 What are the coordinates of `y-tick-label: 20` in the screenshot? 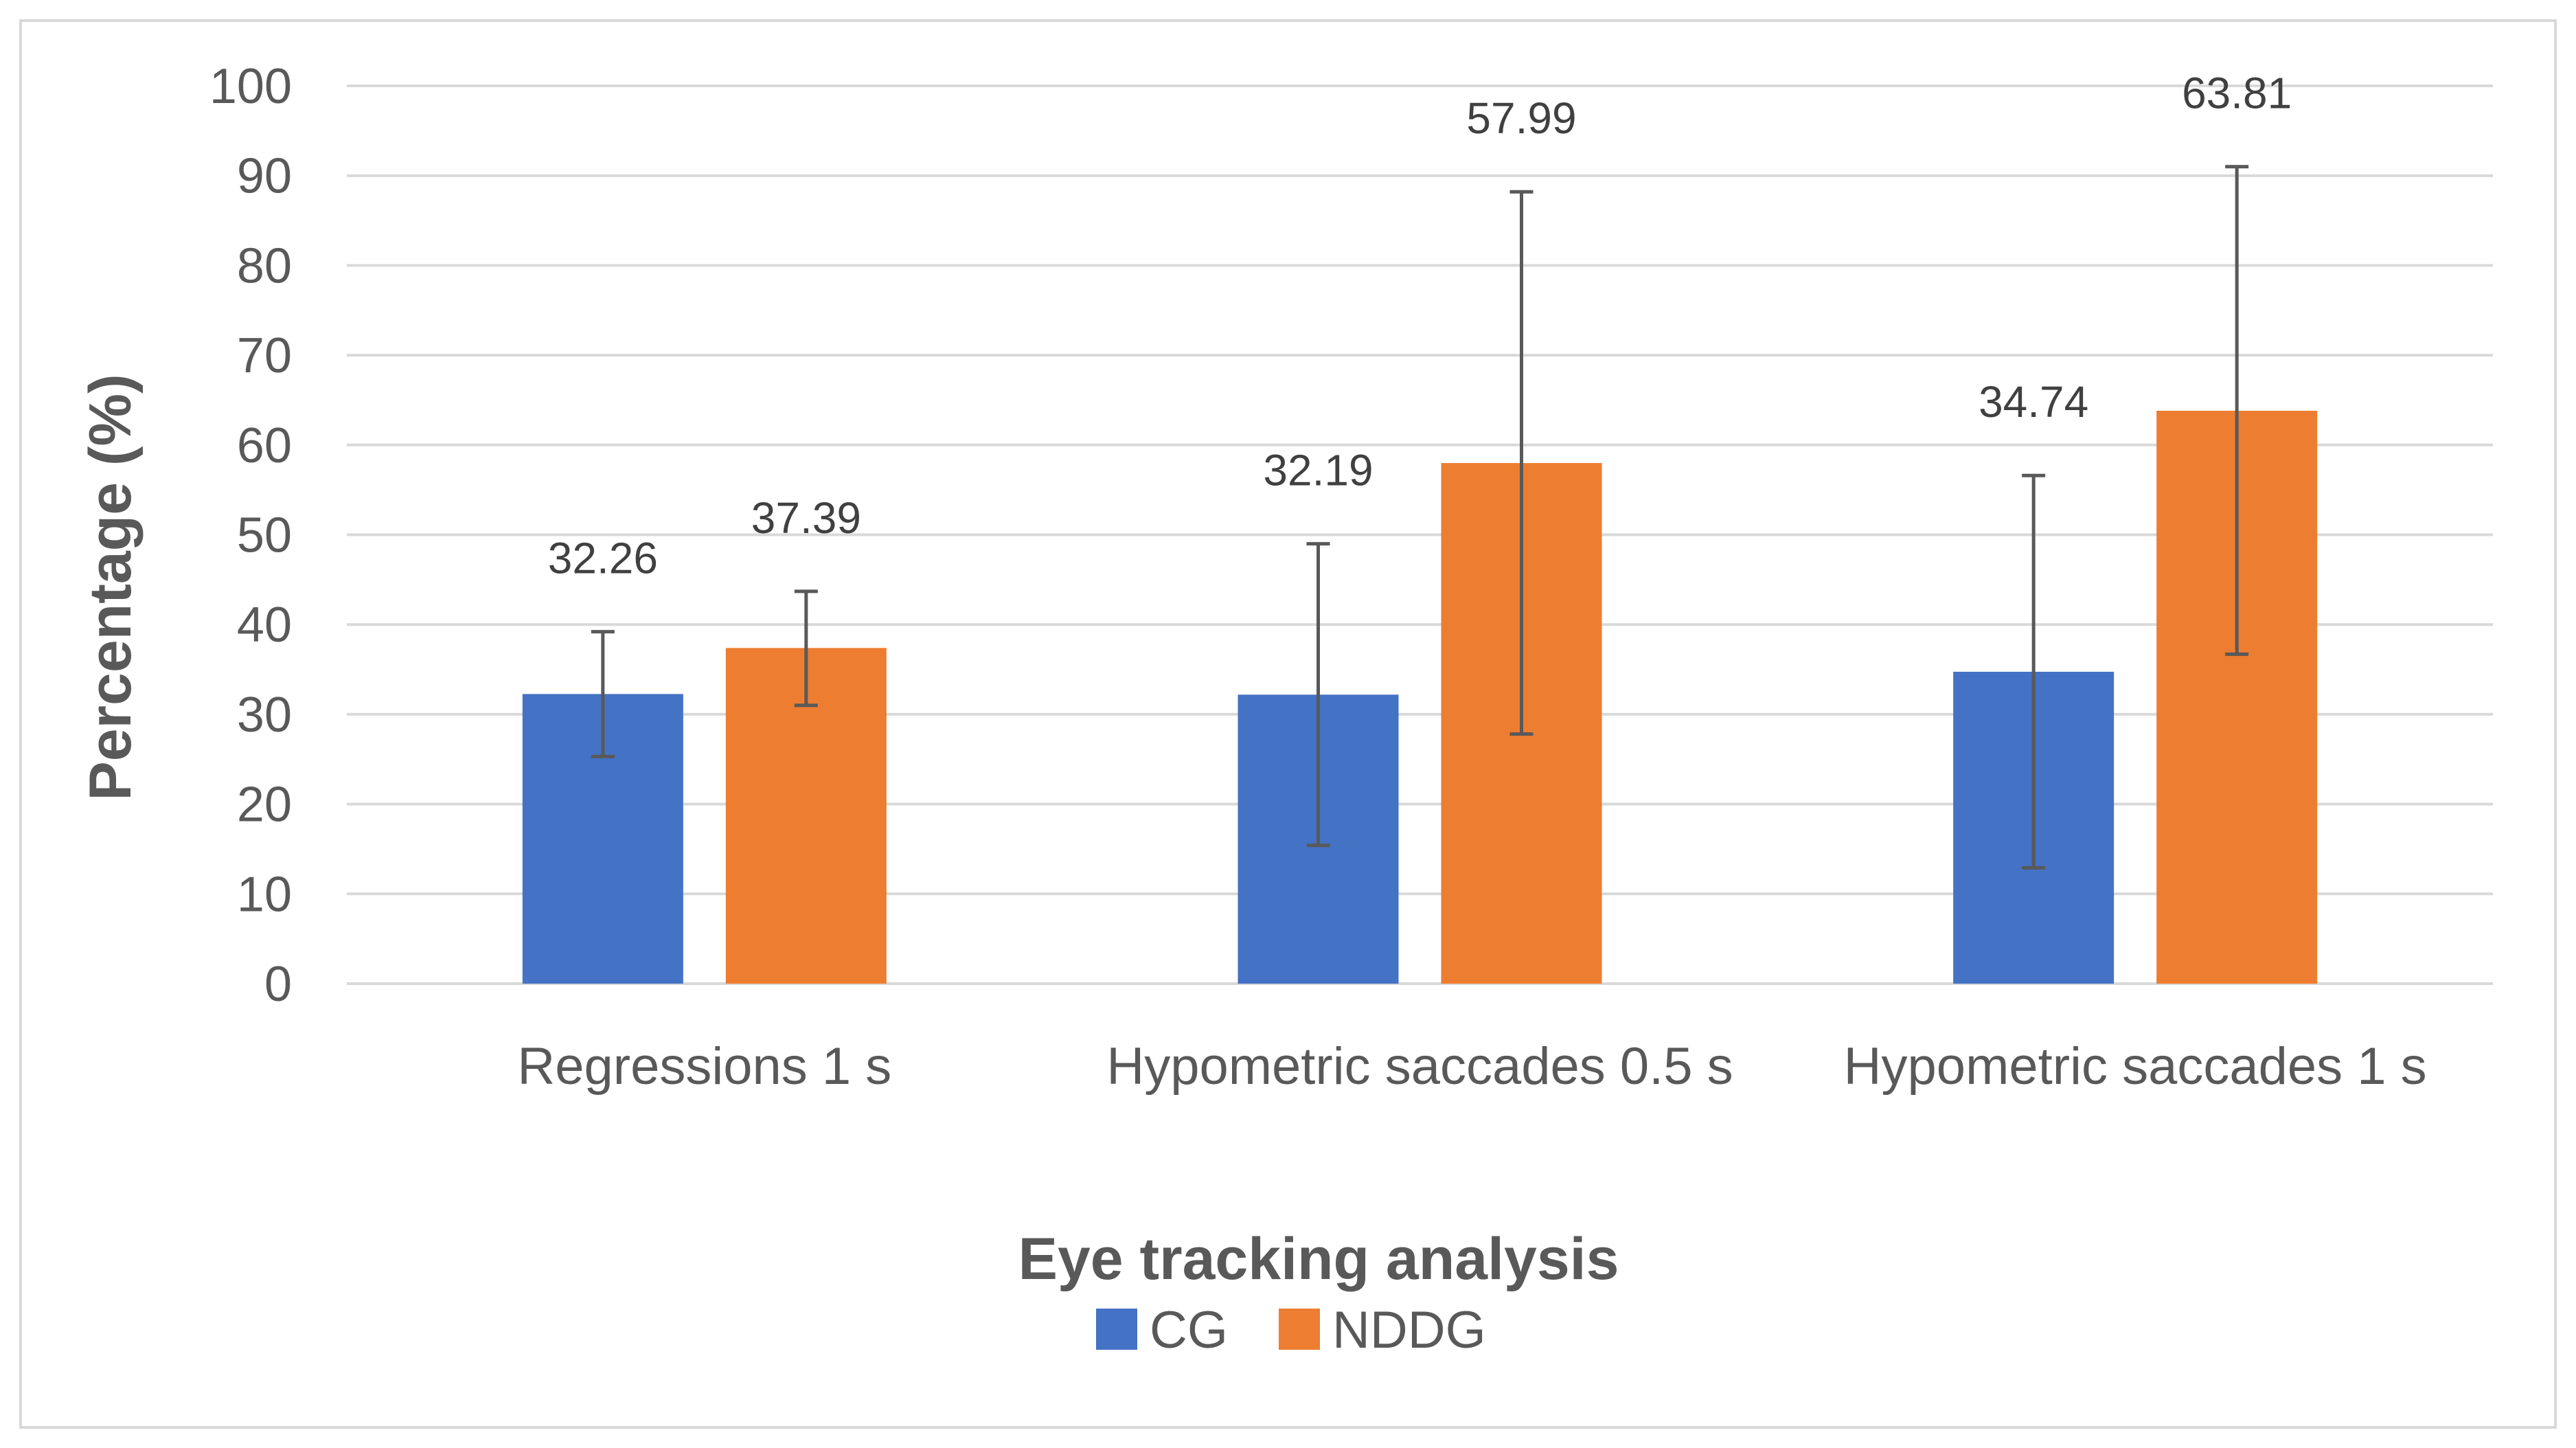 It's located at (264, 805).